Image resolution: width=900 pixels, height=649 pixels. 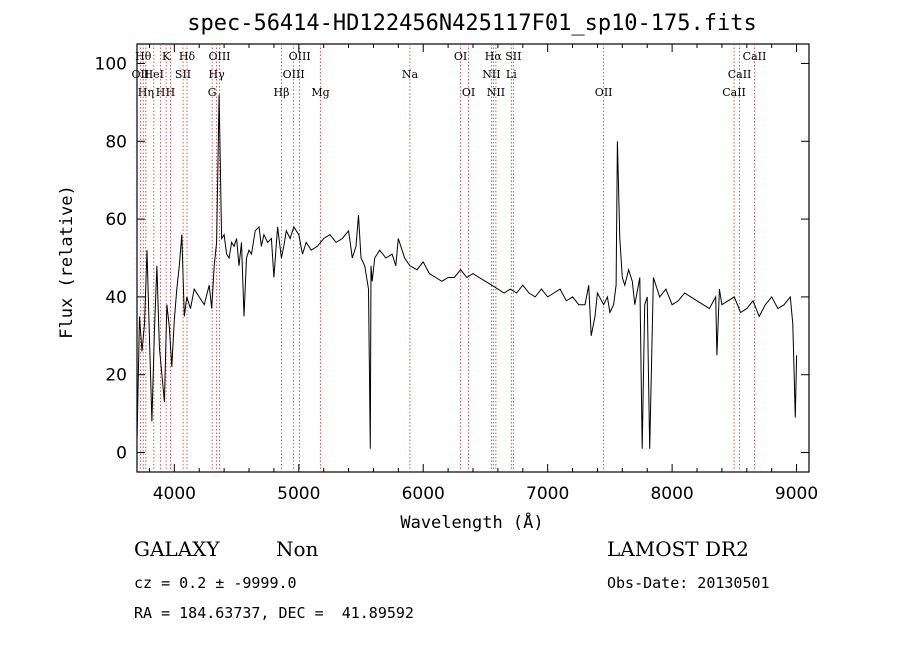 I want to click on marker-label-2: Hη, so click(x=146, y=92).